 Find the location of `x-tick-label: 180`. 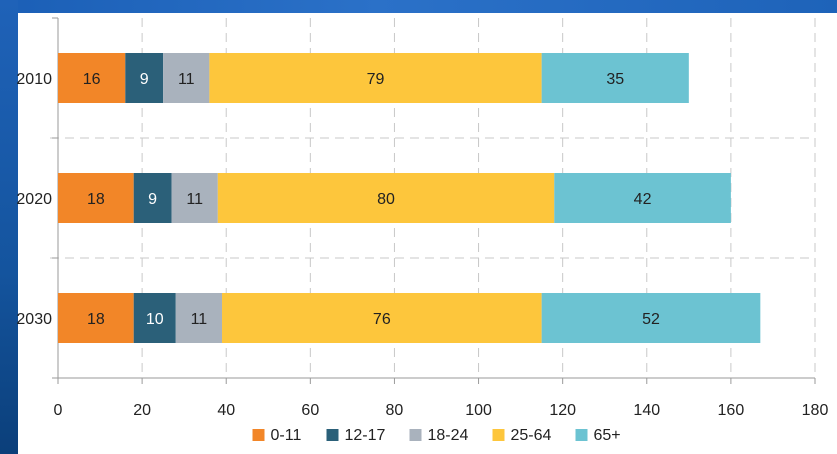

x-tick-label: 180 is located at coordinates (815, 410).